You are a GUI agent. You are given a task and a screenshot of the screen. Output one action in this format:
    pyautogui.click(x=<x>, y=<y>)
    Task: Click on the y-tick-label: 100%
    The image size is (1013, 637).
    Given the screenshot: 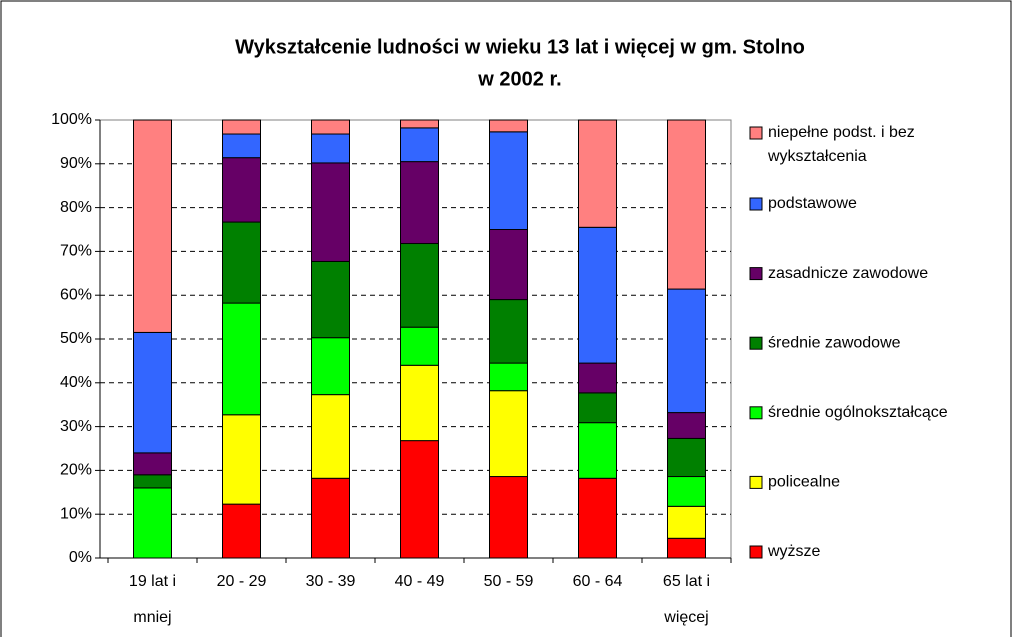 What is the action you would take?
    pyautogui.click(x=71, y=119)
    